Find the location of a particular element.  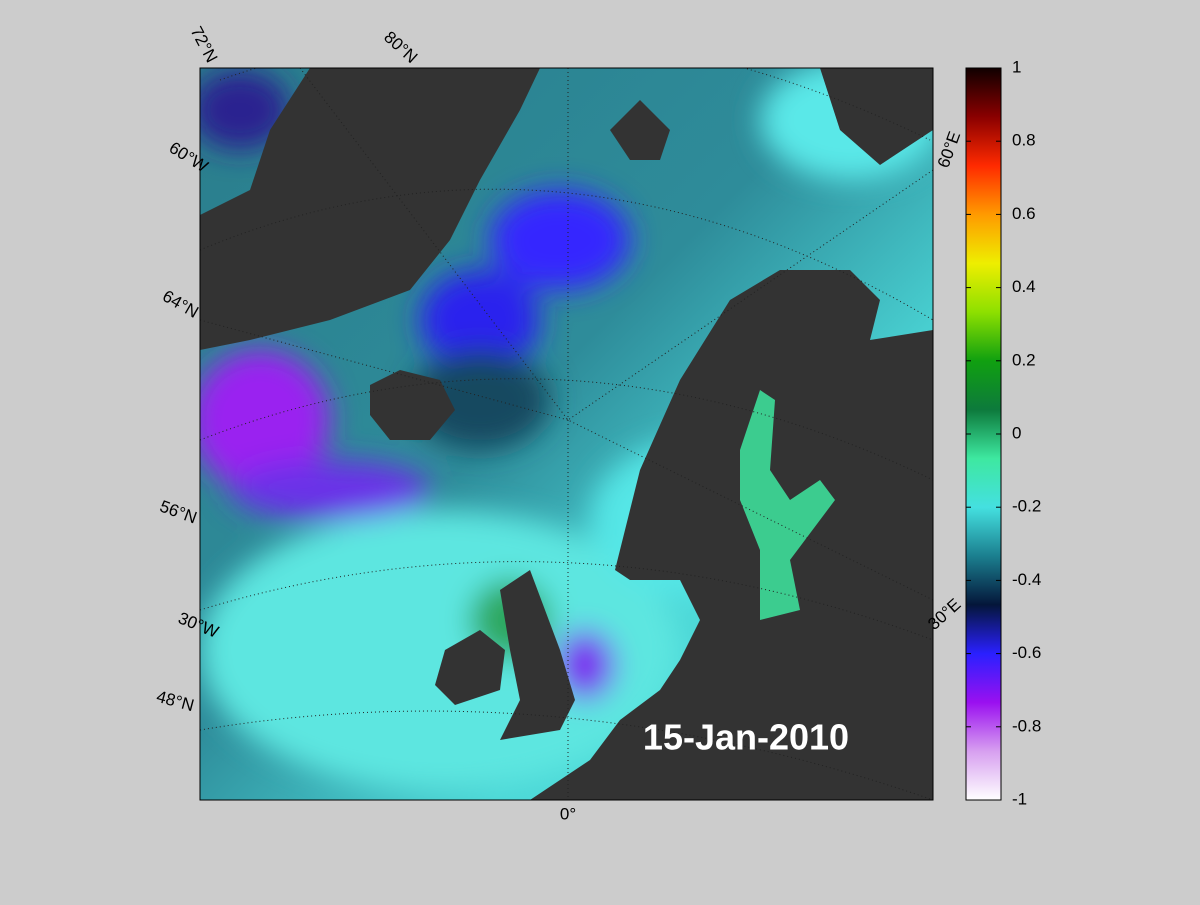

colorbar-tick-label: -0.8 is located at coordinates (1026, 725).